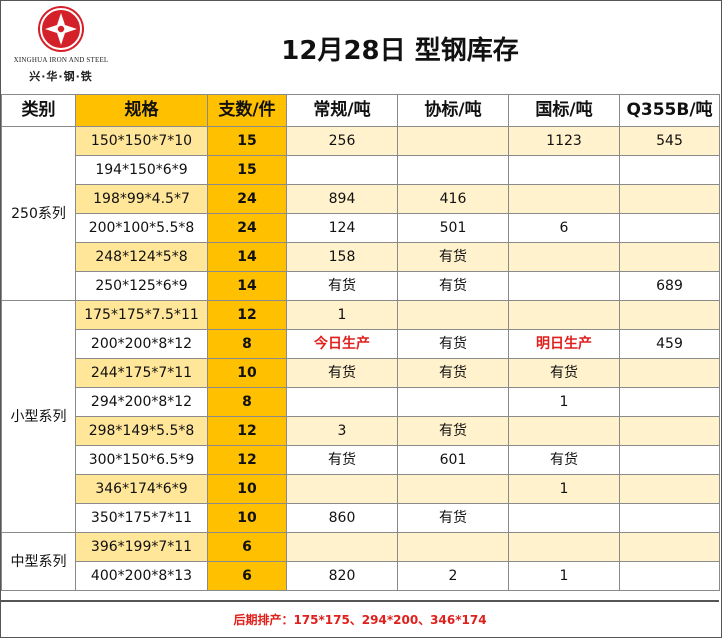 This screenshot has width=722, height=638. I want to click on table-row: 300*150*6.5*9 12 有货 601 有货, so click(361, 460).